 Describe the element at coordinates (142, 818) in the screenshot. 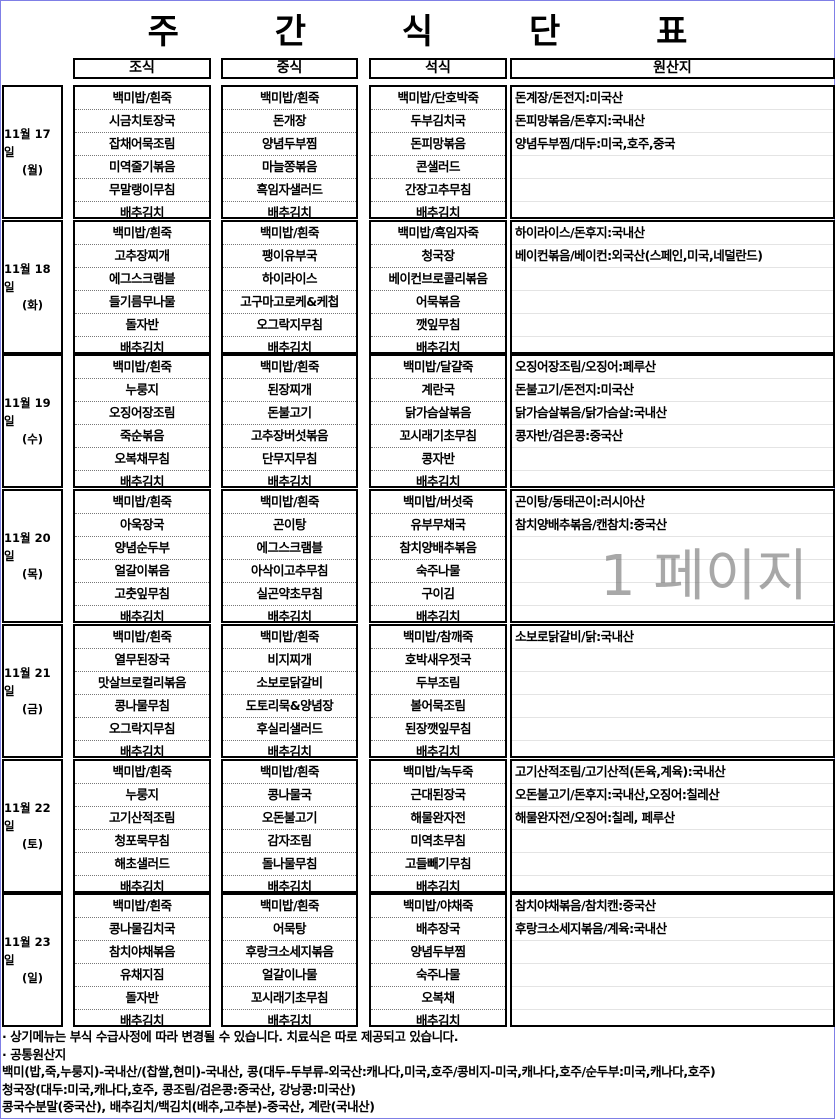

I see `menu-item: 고기산적조림` at that location.